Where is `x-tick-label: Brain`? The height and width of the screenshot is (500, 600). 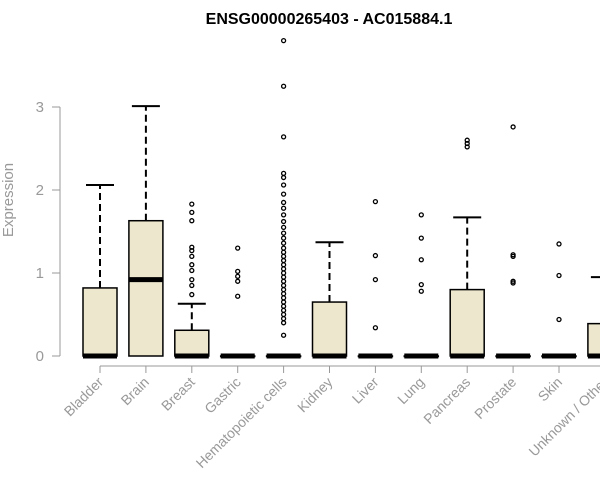 x-tick-label: Brain is located at coordinates (135, 391).